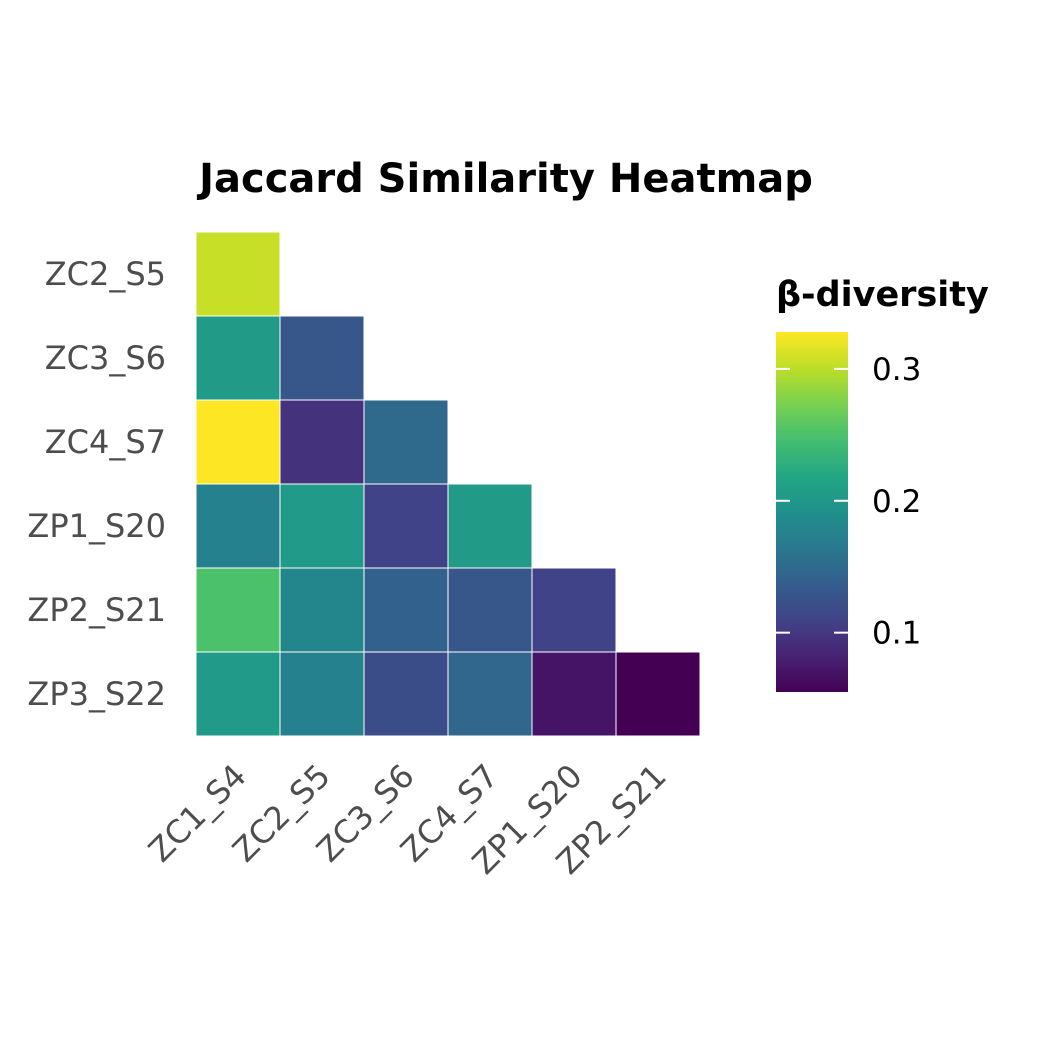 This screenshot has height=1050, width=1050. What do you see at coordinates (812, 512) in the screenshot?
I see `legend-colorbar` at bounding box center [812, 512].